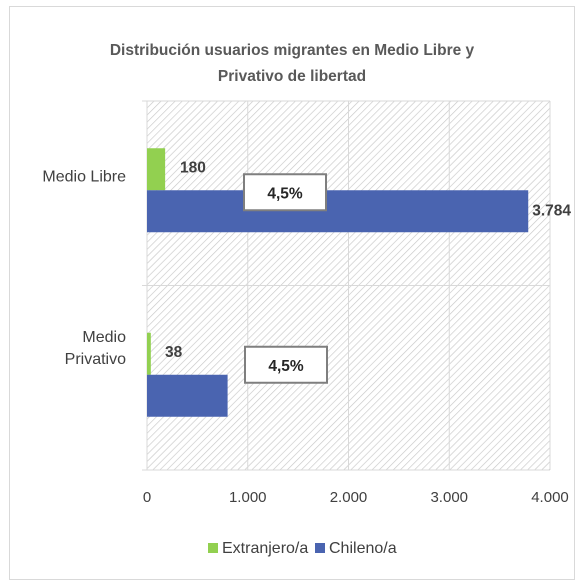 This screenshot has width=585, height=587. I want to click on category-labels: Medio Libre Medio Privativo, so click(84, 268).